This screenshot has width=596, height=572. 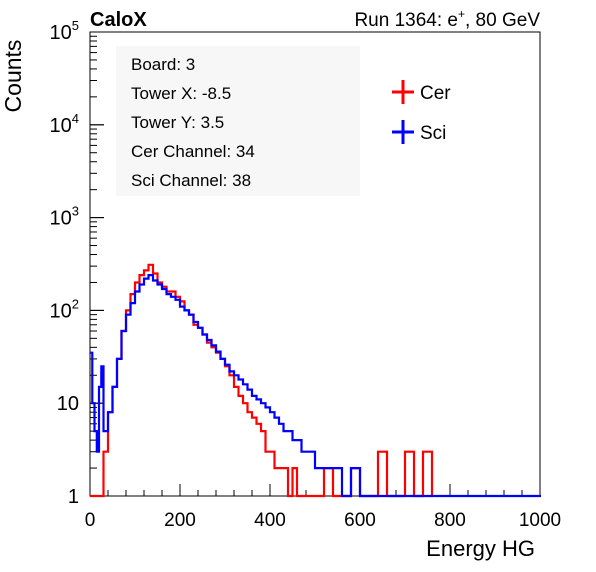 I want to click on legend: Cer Sci, so click(x=421, y=112).